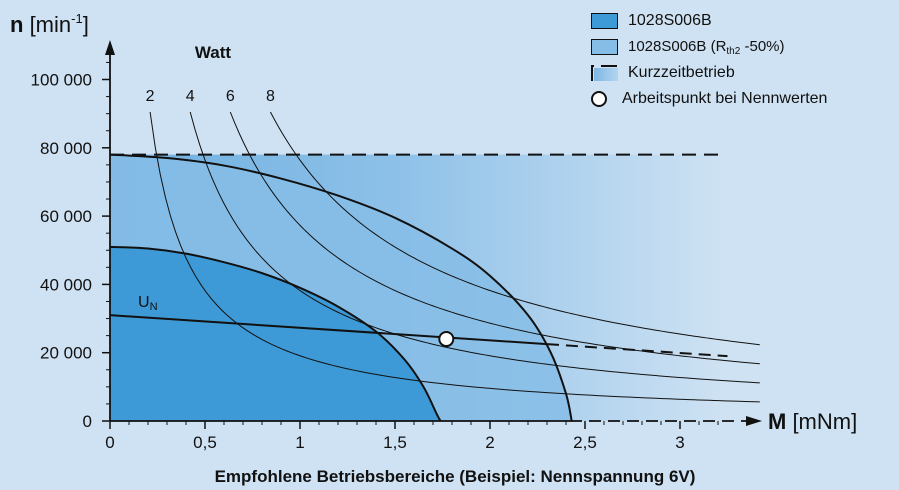 Image resolution: width=899 pixels, height=490 pixels. I want to click on legend-dash-swatch, so click(604, 73).